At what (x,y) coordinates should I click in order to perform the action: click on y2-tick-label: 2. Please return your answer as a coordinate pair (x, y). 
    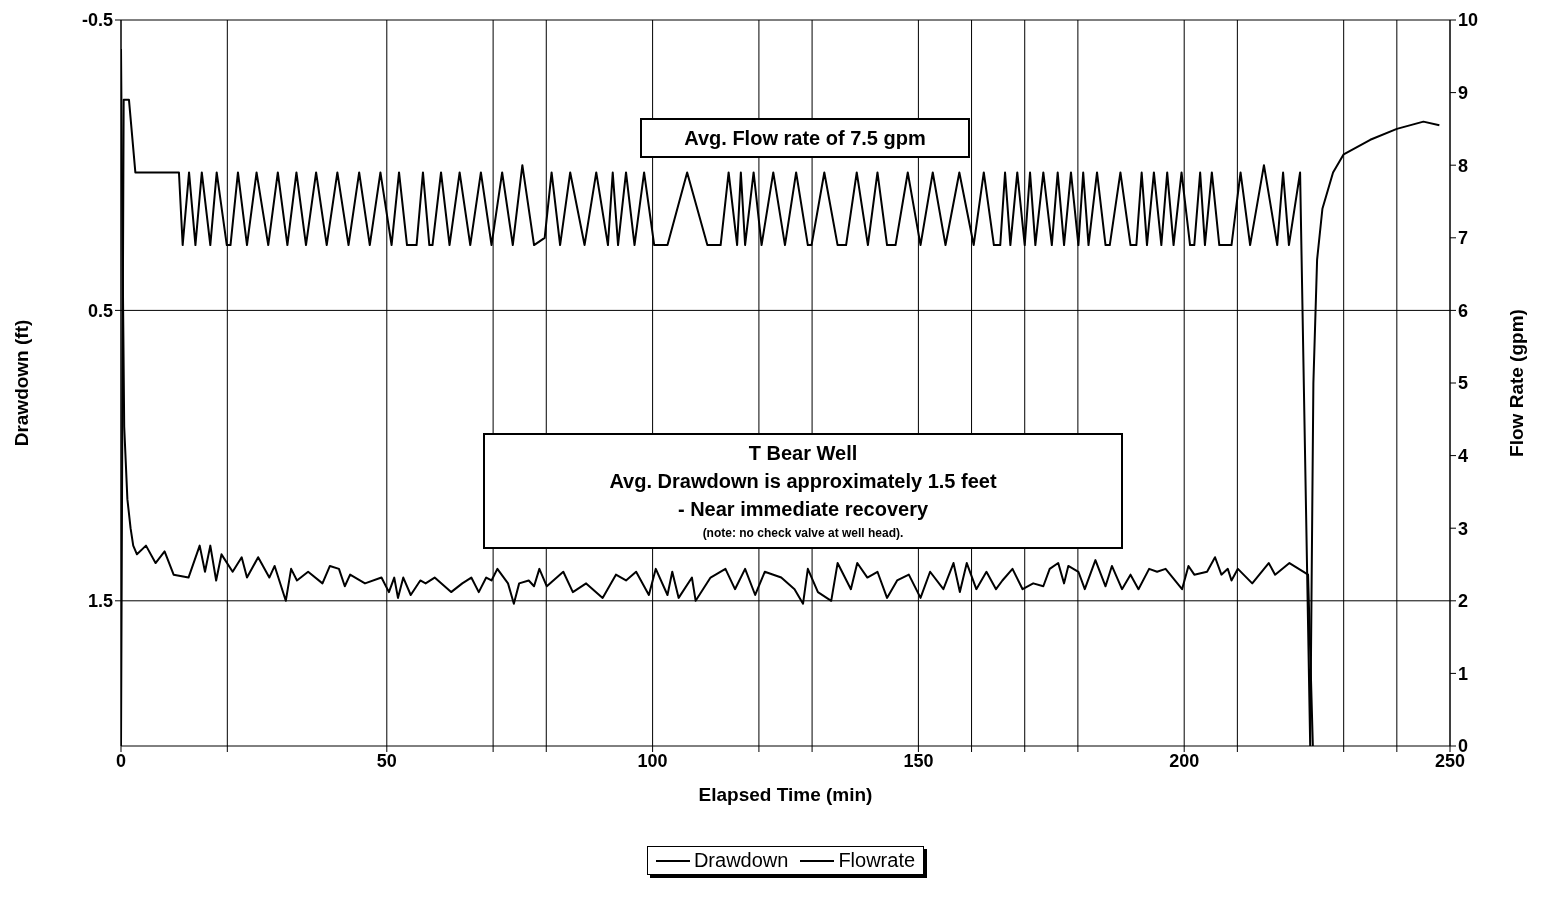
    Looking at the image, I should click on (1463, 601).